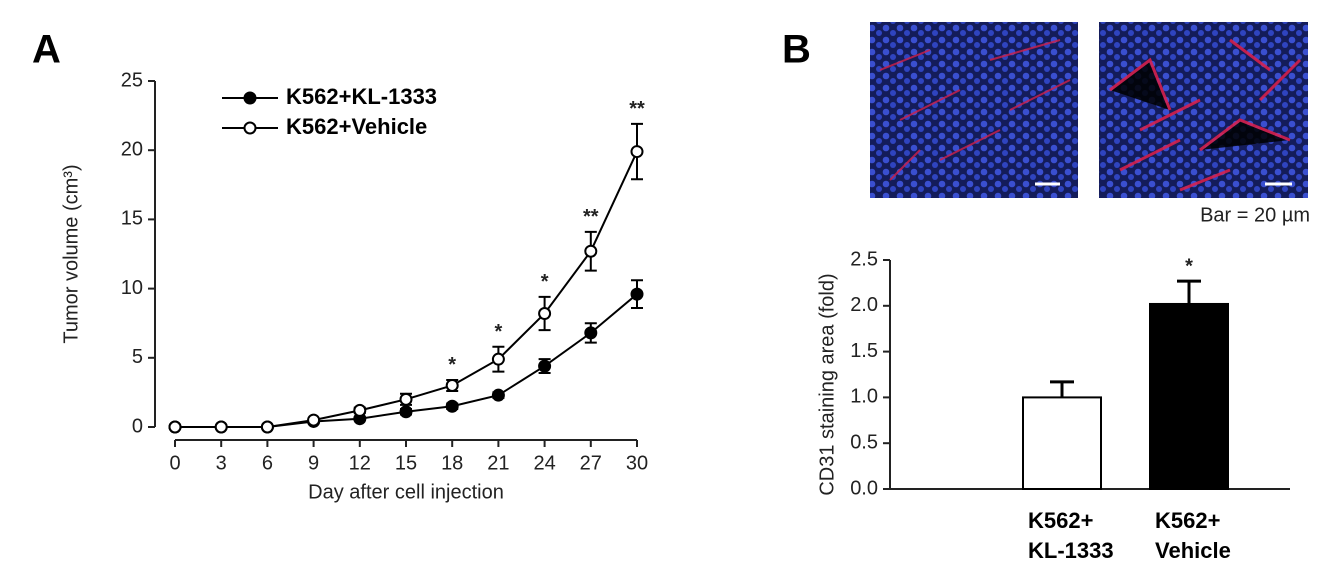 Image resolution: width=1343 pixels, height=577 pixels. I want to click on legend-label: K562+KL-1333, so click(361, 96).